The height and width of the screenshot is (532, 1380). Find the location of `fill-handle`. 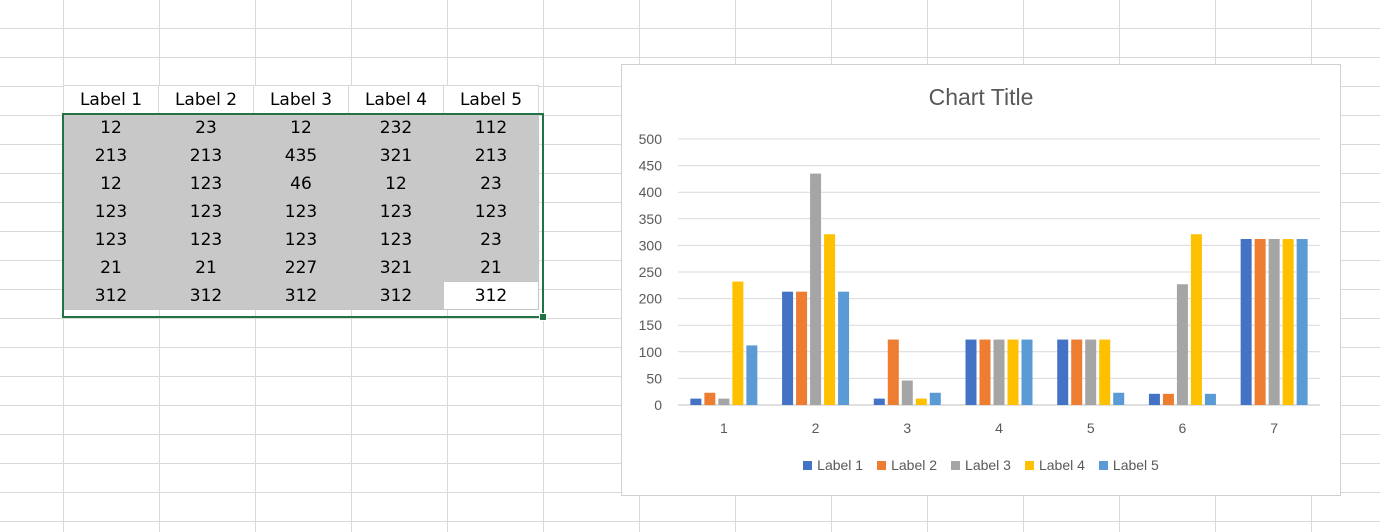

fill-handle is located at coordinates (543, 317).